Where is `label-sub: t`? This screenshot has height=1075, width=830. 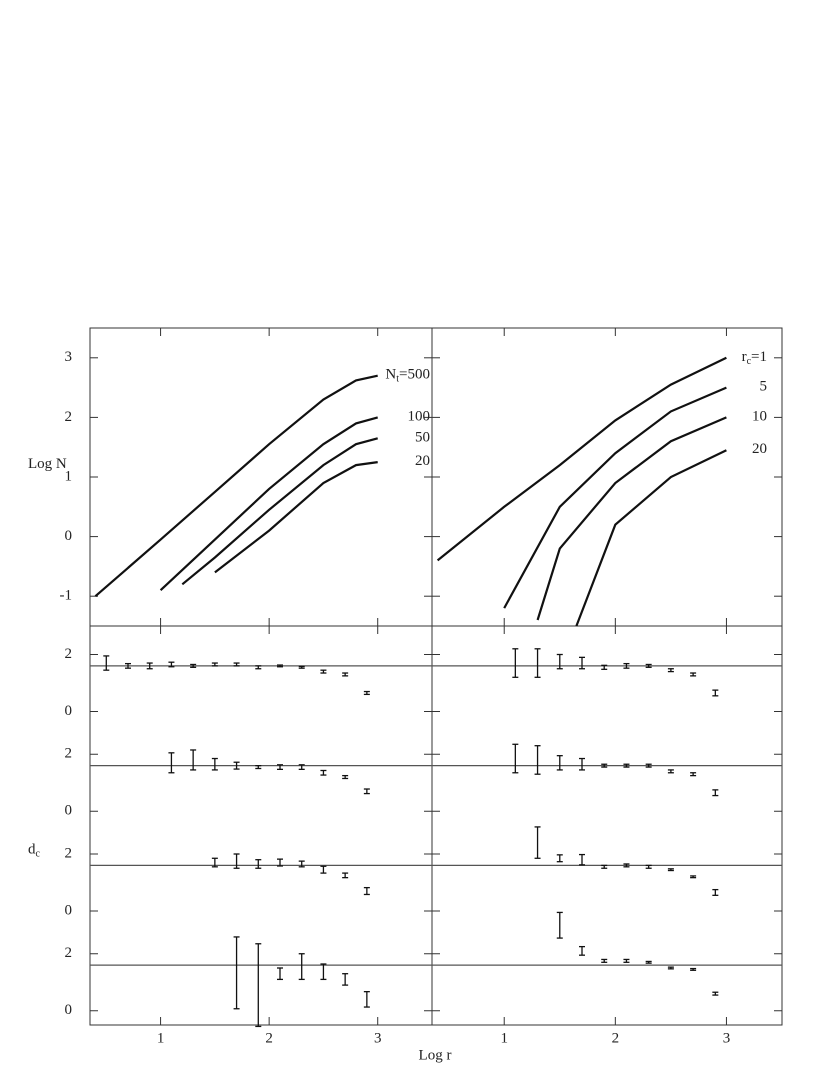
label-sub: t is located at coordinates (397, 379).